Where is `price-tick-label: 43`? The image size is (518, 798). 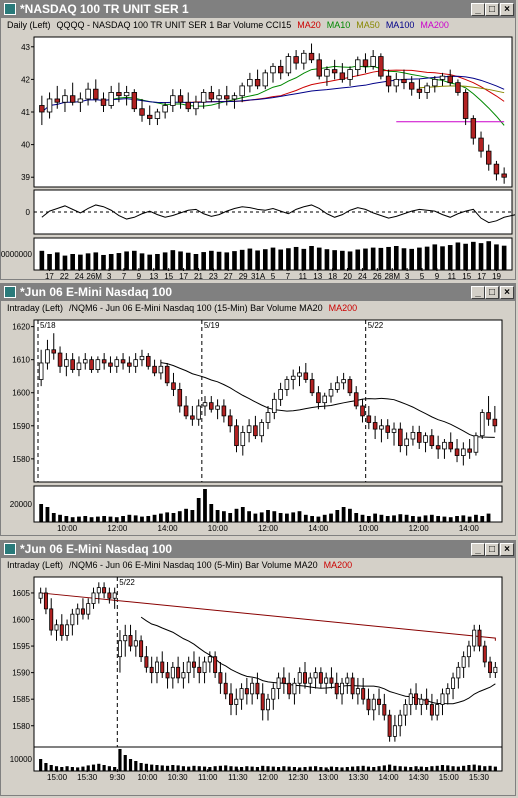 price-tick-label: 43 is located at coordinates (25, 47).